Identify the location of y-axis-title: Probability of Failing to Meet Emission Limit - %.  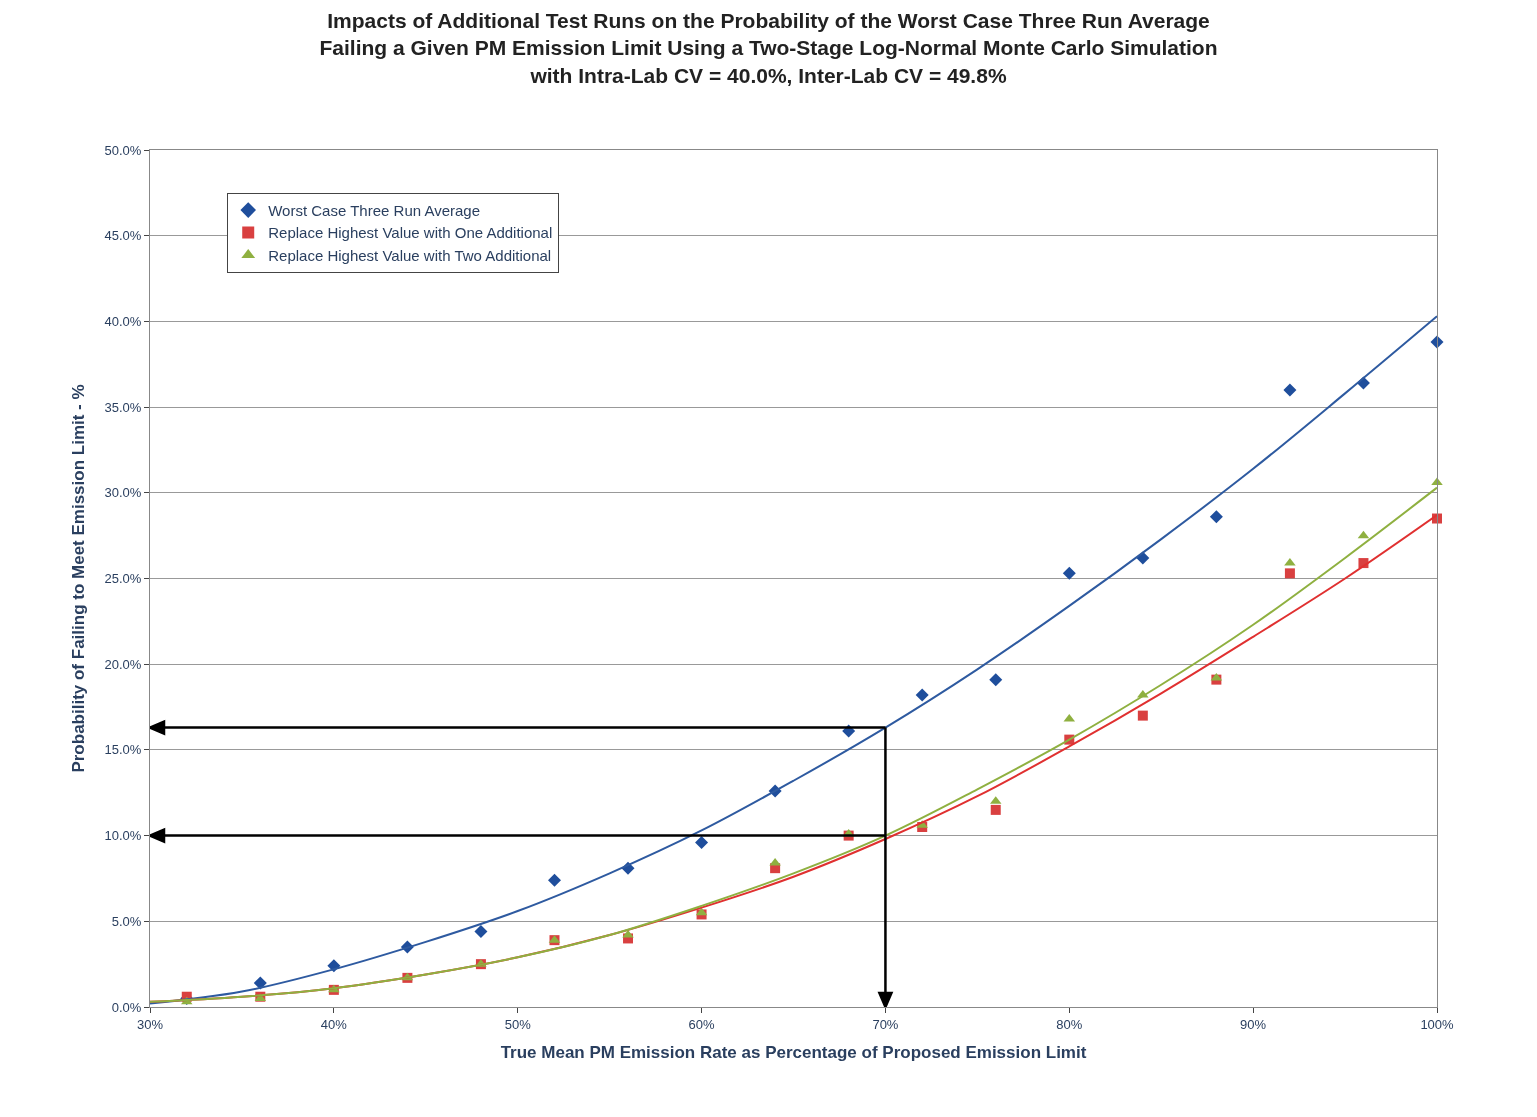
(79, 578).